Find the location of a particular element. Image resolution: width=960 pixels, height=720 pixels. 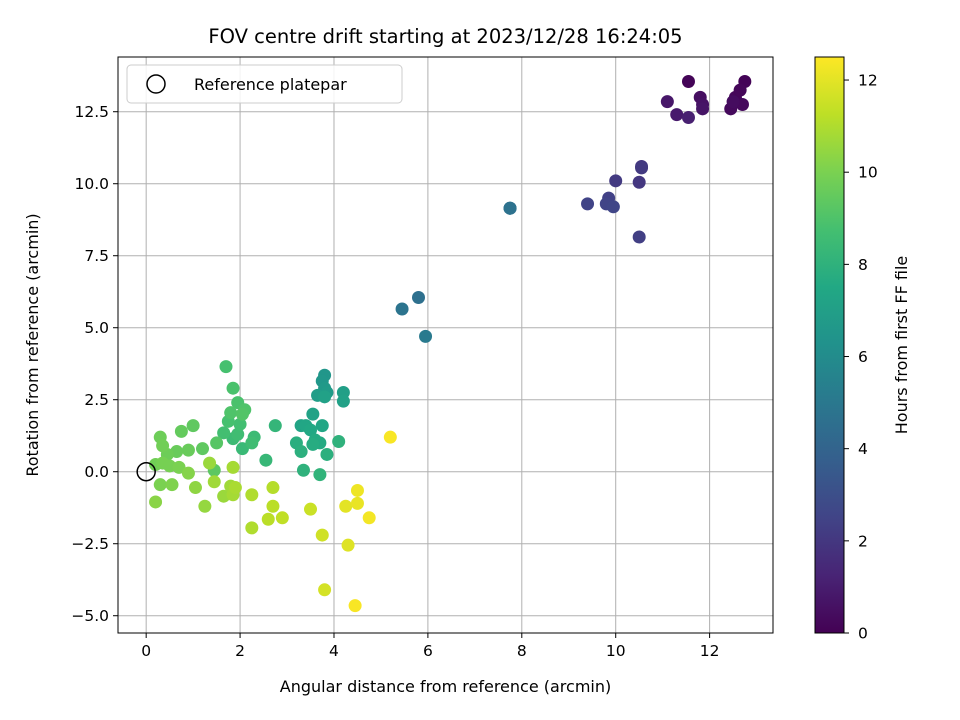

legend: Reference platepar is located at coordinates (264, 84).